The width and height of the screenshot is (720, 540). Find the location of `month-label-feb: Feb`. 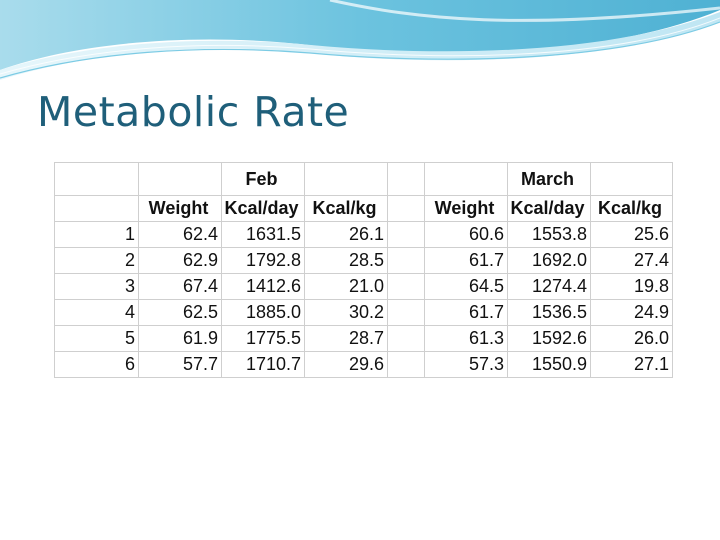

month-label-feb: Feb is located at coordinates (263, 179).